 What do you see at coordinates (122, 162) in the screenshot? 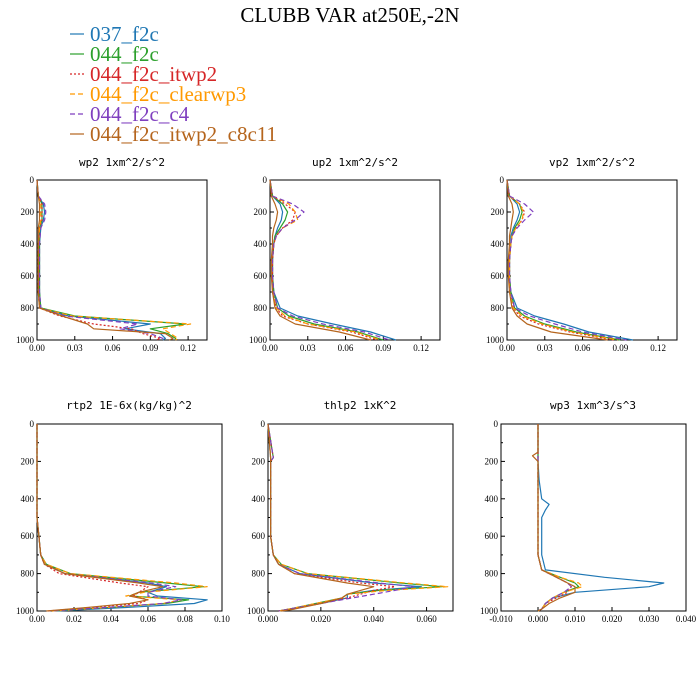
I see `panel-title: wp2 1xm^2/s^2` at bounding box center [122, 162].